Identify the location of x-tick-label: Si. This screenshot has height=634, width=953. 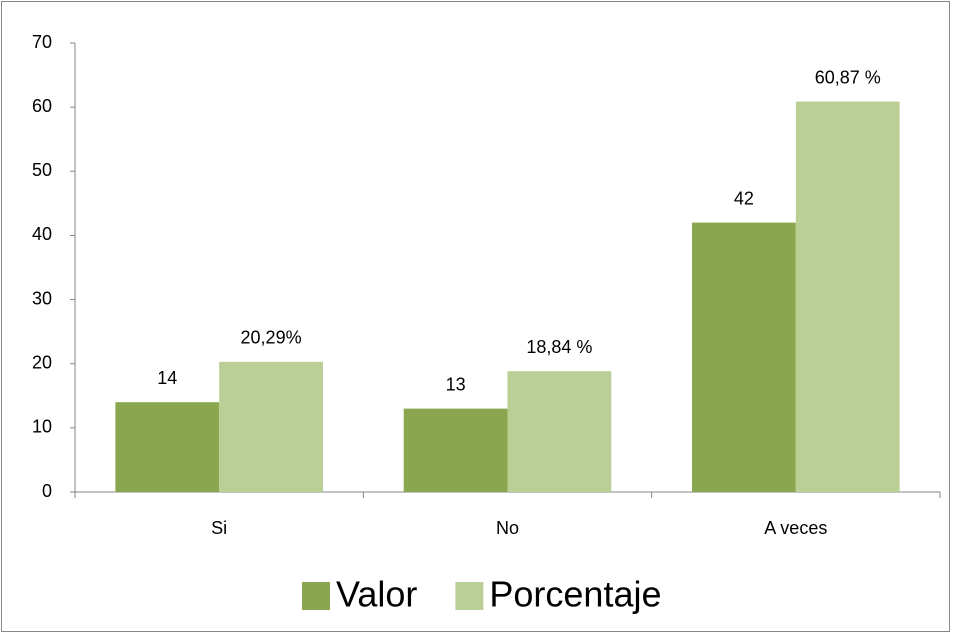
(219, 528).